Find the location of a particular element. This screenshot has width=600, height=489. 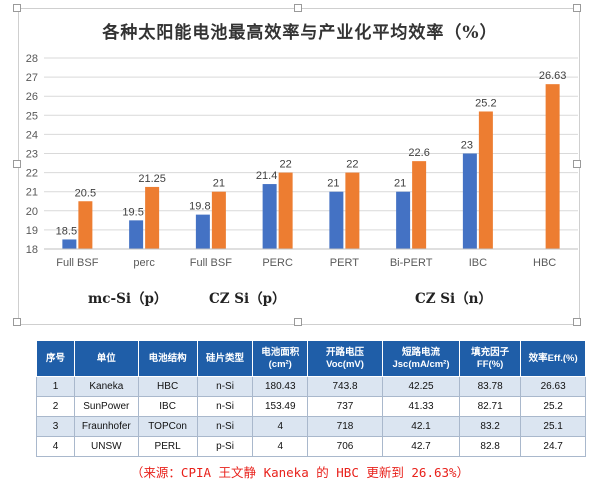

col-header: 填充因子FF(%) is located at coordinates (490, 358).